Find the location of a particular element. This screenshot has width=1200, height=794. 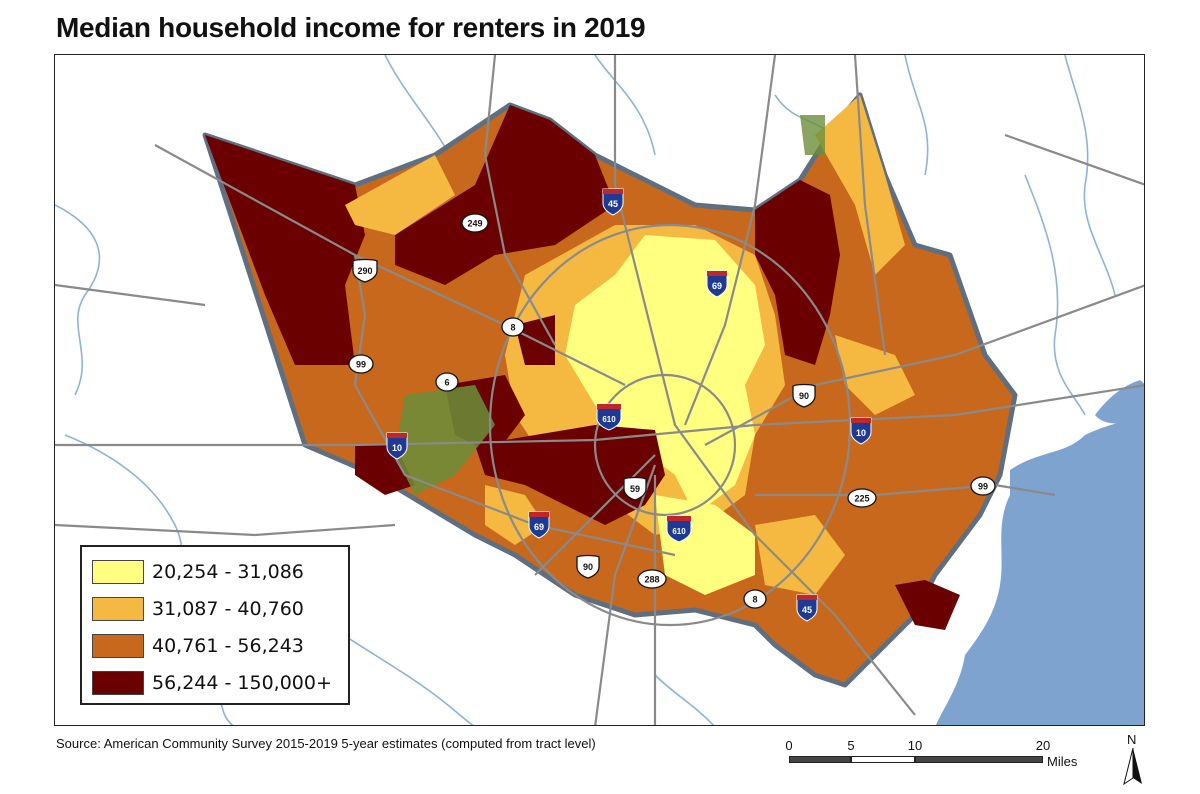

bay-inlet is located at coordinates (1119, 402).